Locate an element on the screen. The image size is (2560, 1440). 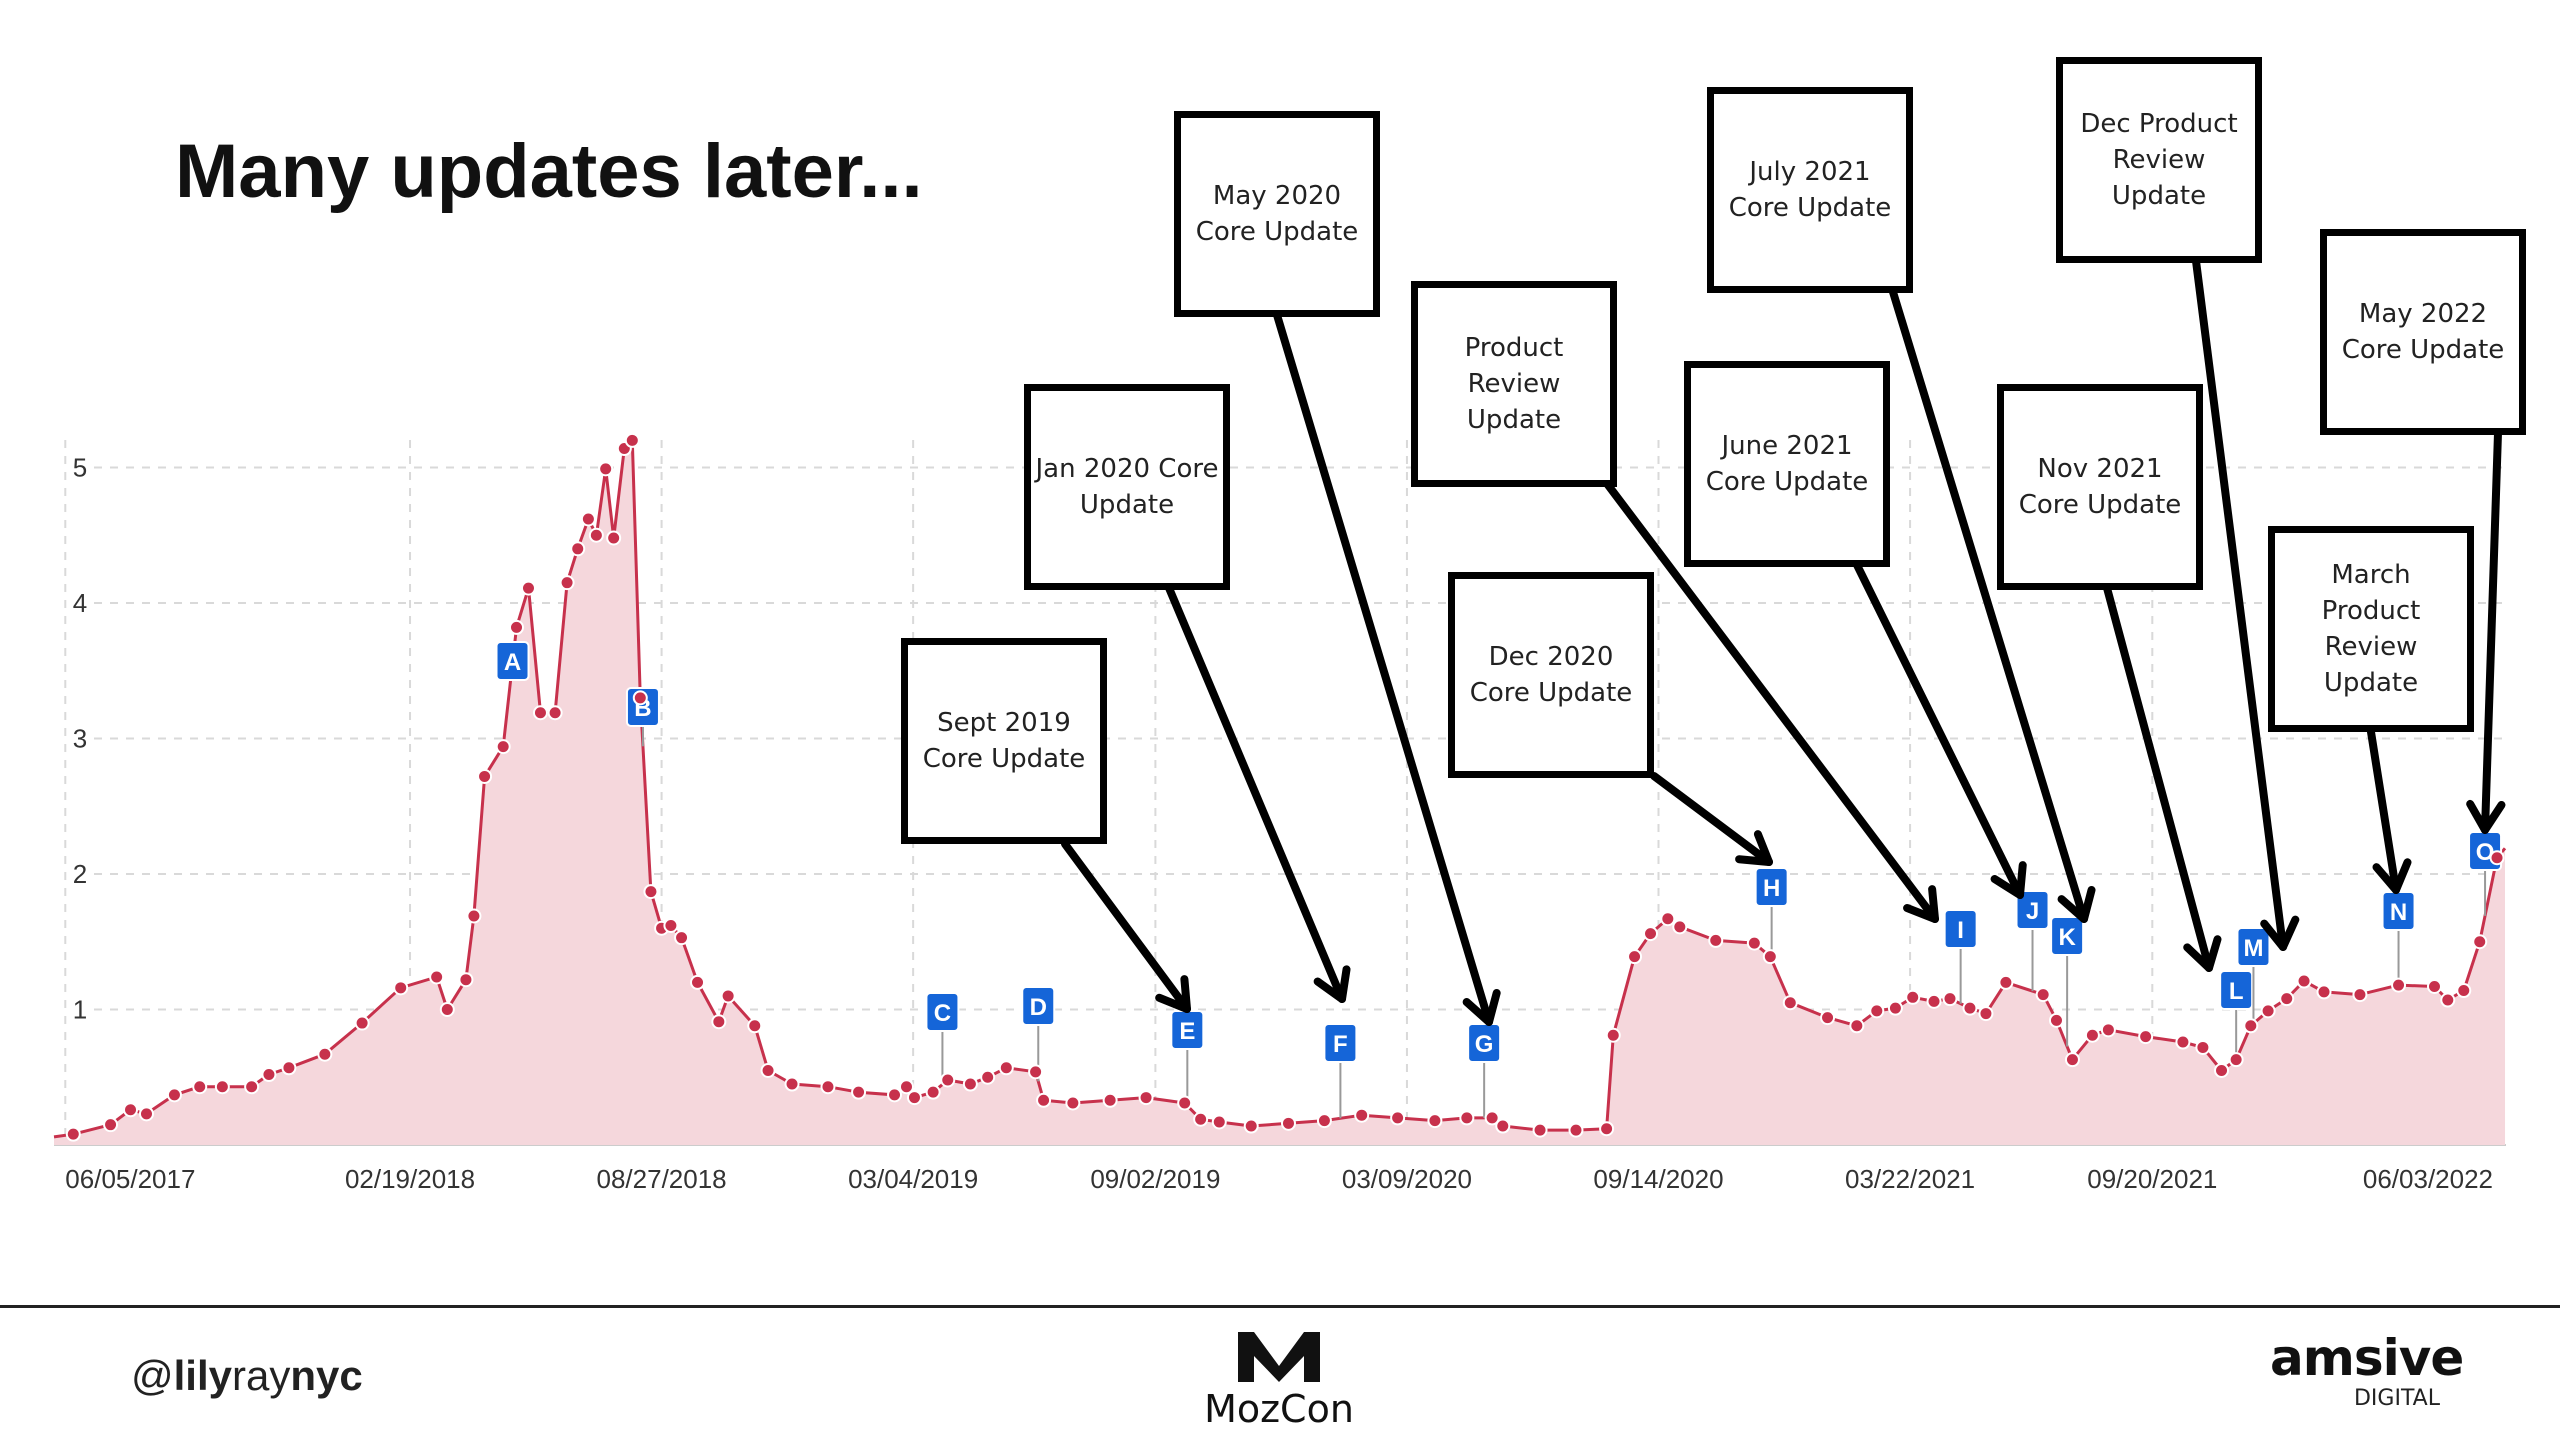
flag-label: I is located at coordinates (1960, 930).